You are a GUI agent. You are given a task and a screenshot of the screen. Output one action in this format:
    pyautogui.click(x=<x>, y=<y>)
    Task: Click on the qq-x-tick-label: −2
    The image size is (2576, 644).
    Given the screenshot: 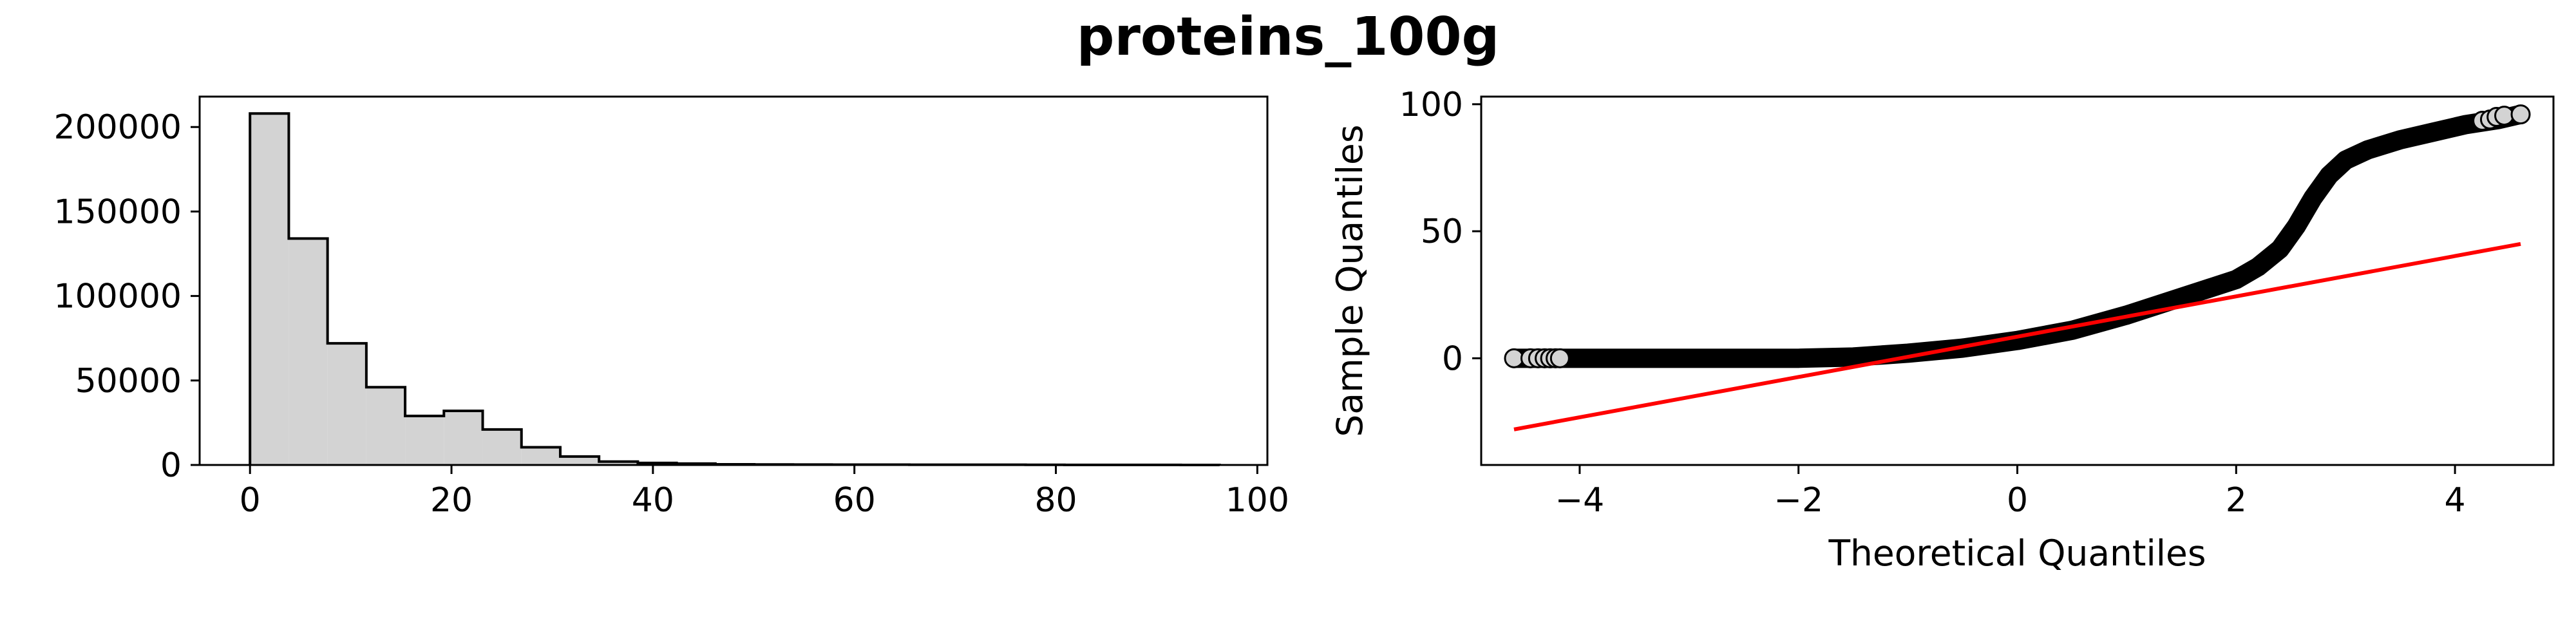 What is the action you would take?
    pyautogui.click(x=1799, y=500)
    